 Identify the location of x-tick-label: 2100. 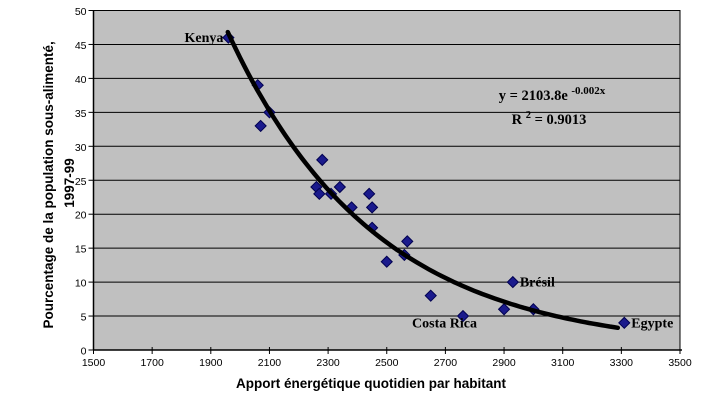
(270, 363).